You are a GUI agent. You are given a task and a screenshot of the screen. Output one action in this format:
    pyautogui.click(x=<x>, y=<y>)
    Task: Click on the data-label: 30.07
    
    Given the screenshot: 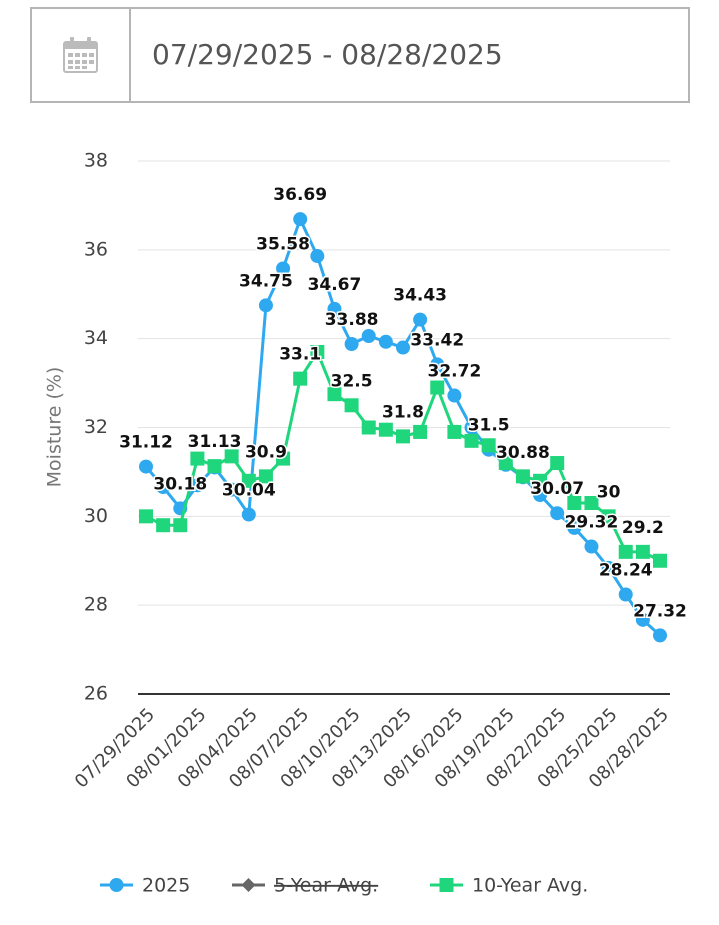 What is the action you would take?
    pyautogui.click(x=557, y=489)
    